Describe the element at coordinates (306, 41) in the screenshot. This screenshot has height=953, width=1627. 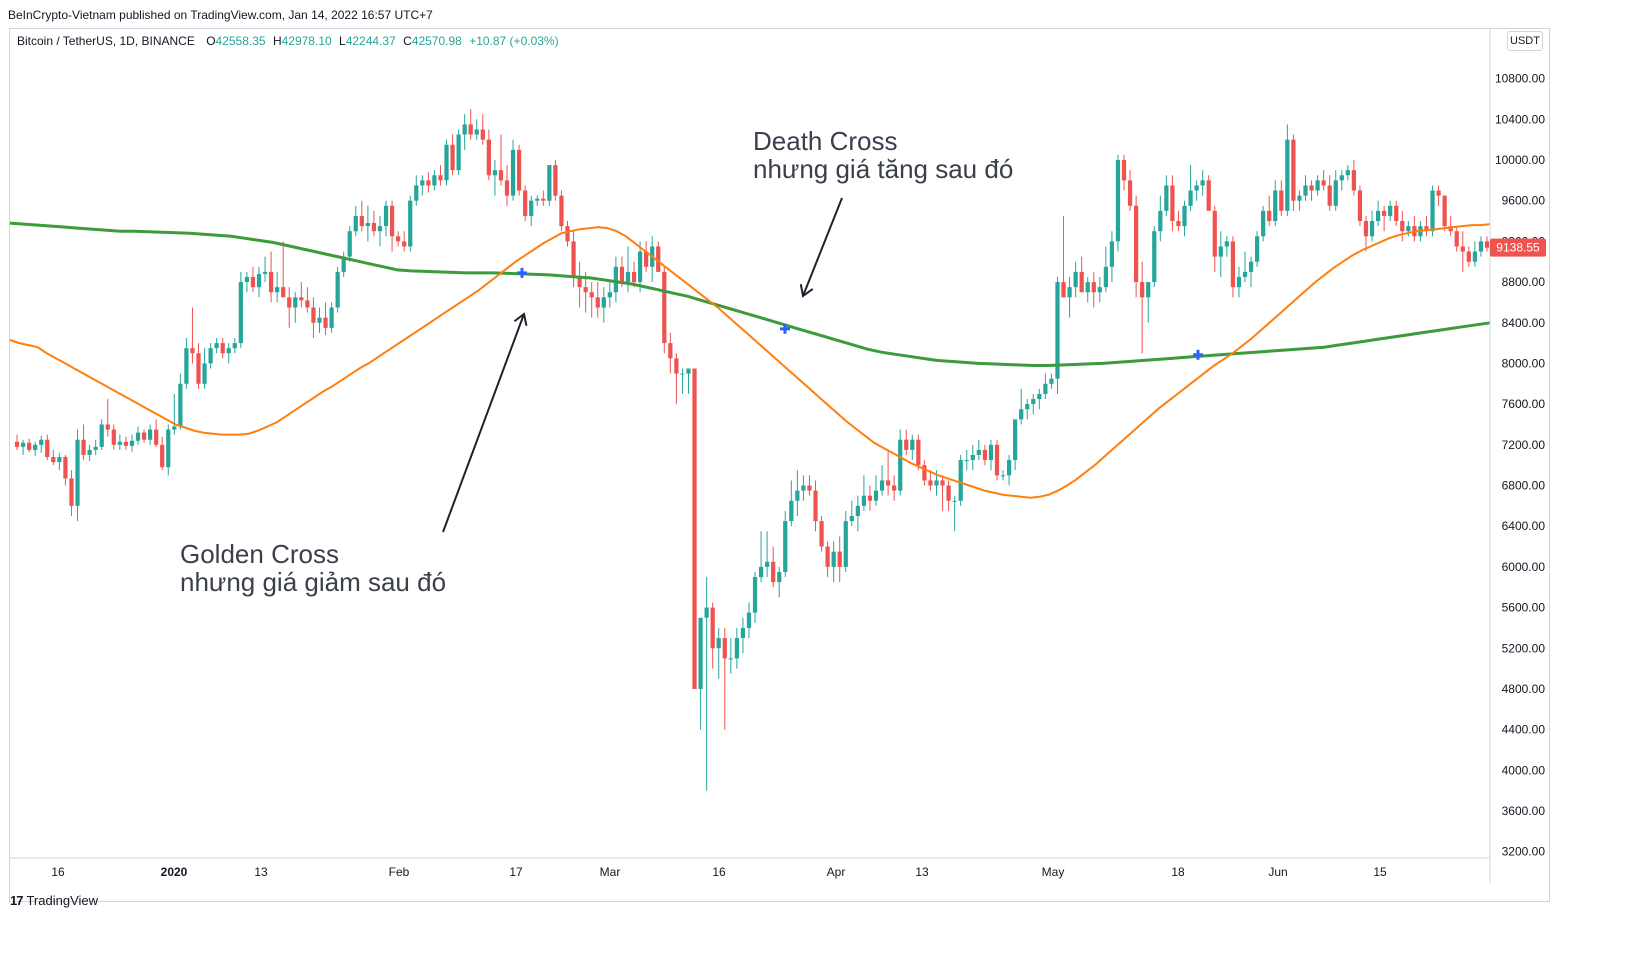
I see `high-value: 42978.10` at that location.